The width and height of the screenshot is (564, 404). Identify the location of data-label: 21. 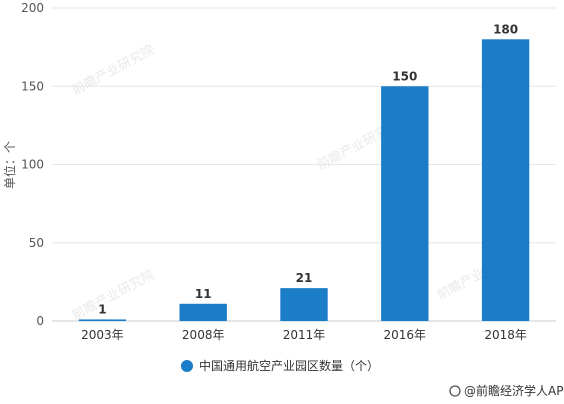
(304, 278).